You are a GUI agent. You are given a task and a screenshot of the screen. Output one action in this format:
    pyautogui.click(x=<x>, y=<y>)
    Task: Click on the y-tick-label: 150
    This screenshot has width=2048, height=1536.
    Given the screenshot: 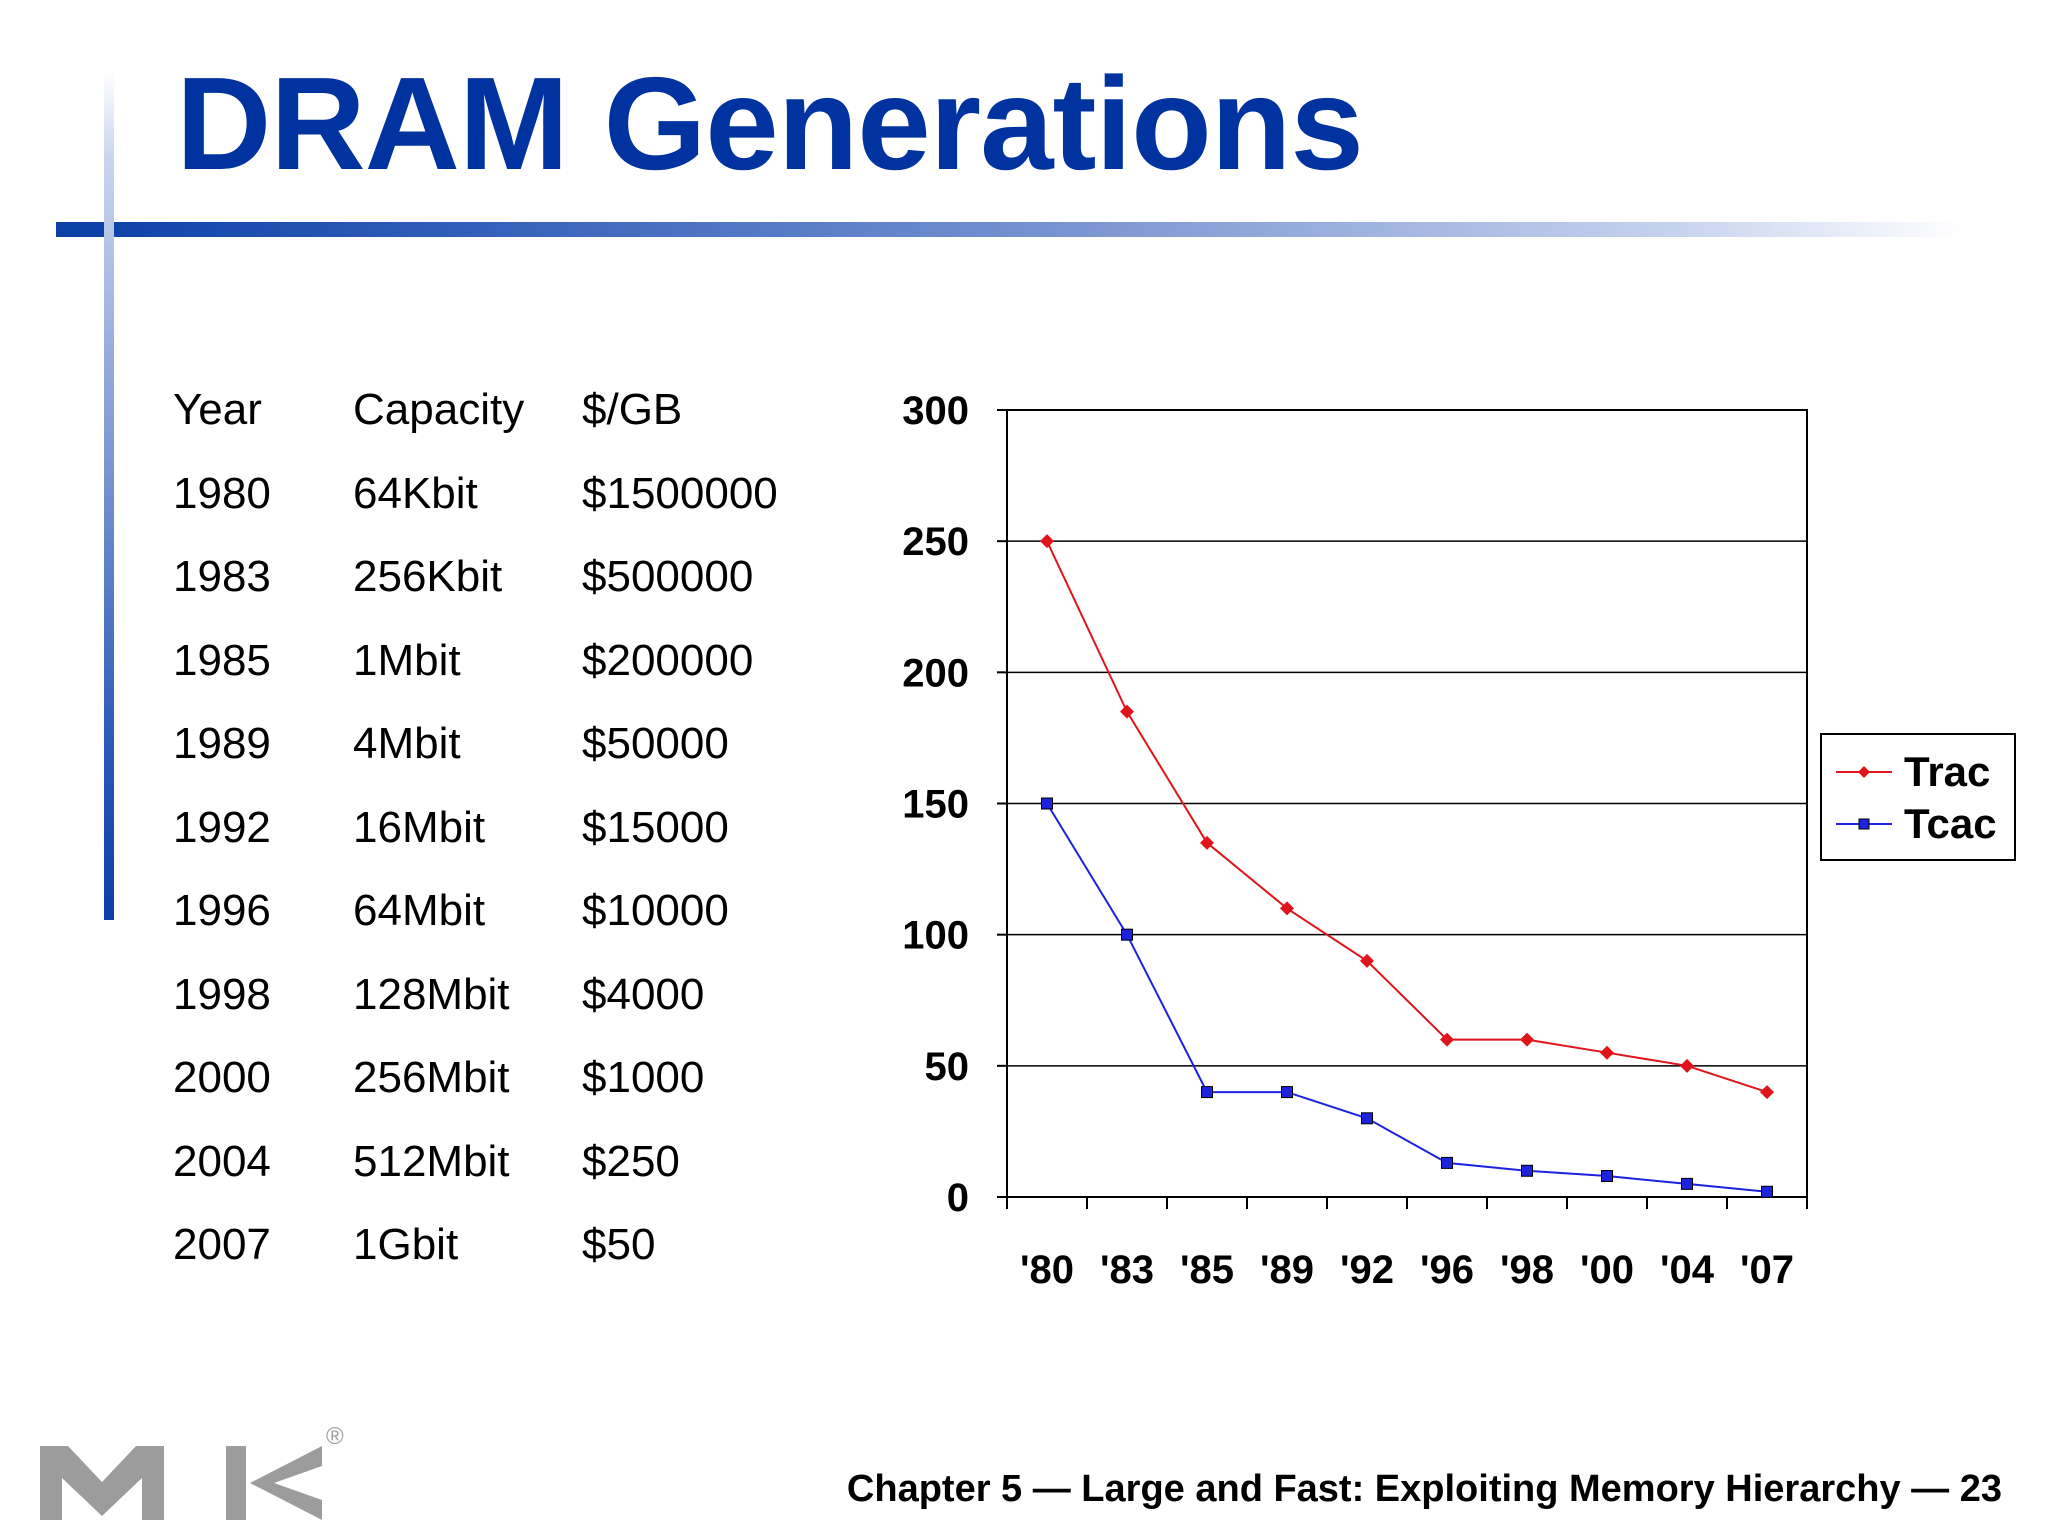 What is the action you would take?
    pyautogui.click(x=935, y=805)
    